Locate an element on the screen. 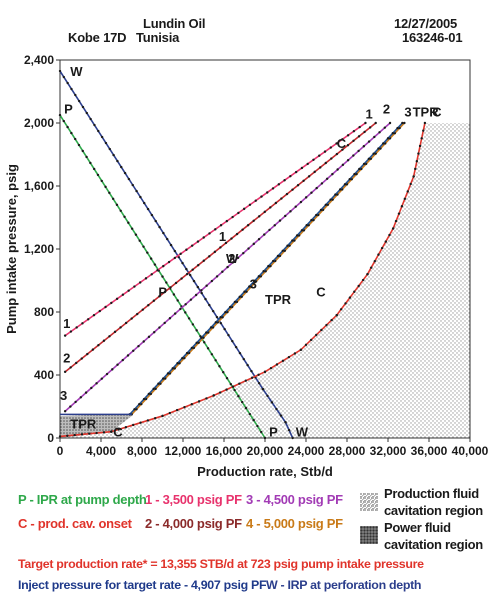  series-label: TPR is located at coordinates (426, 112).